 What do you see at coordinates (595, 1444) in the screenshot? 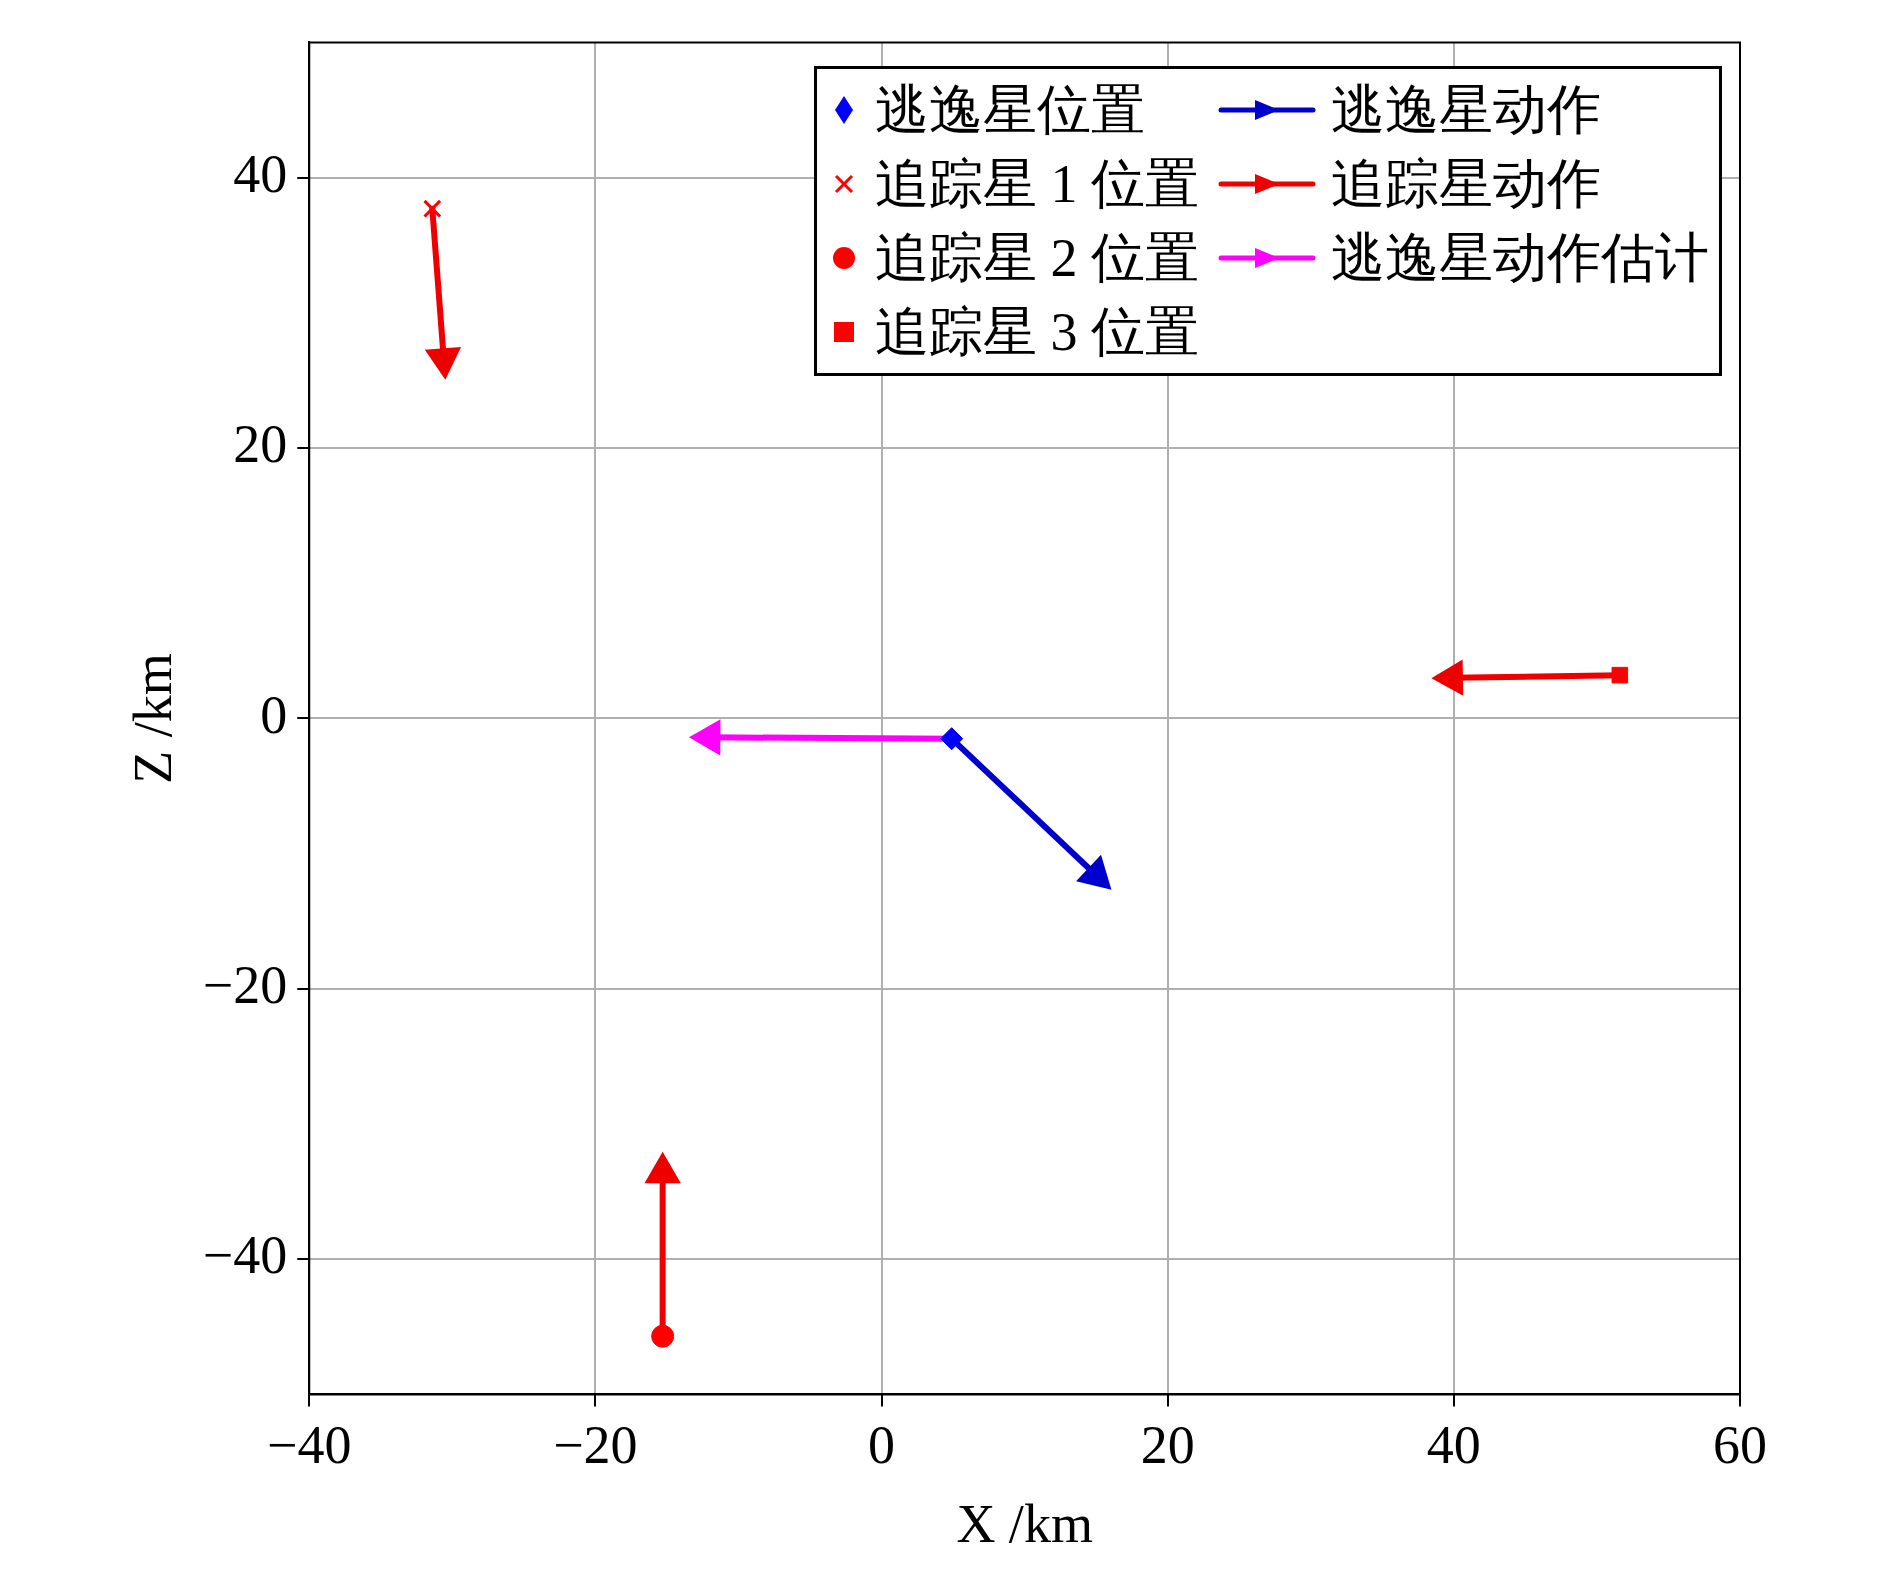
I see `x-tick-label: −20` at bounding box center [595, 1444].